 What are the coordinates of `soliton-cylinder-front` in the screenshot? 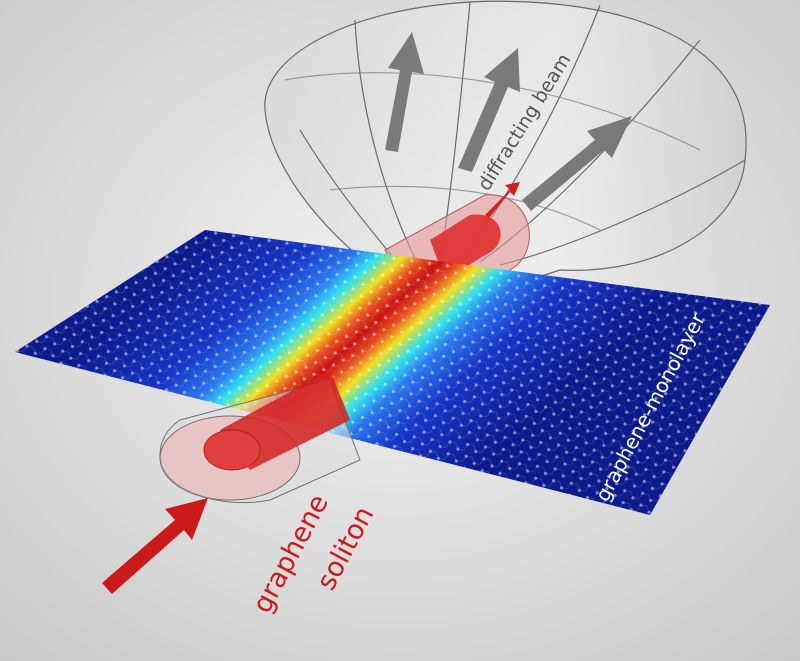 It's located at (260, 437).